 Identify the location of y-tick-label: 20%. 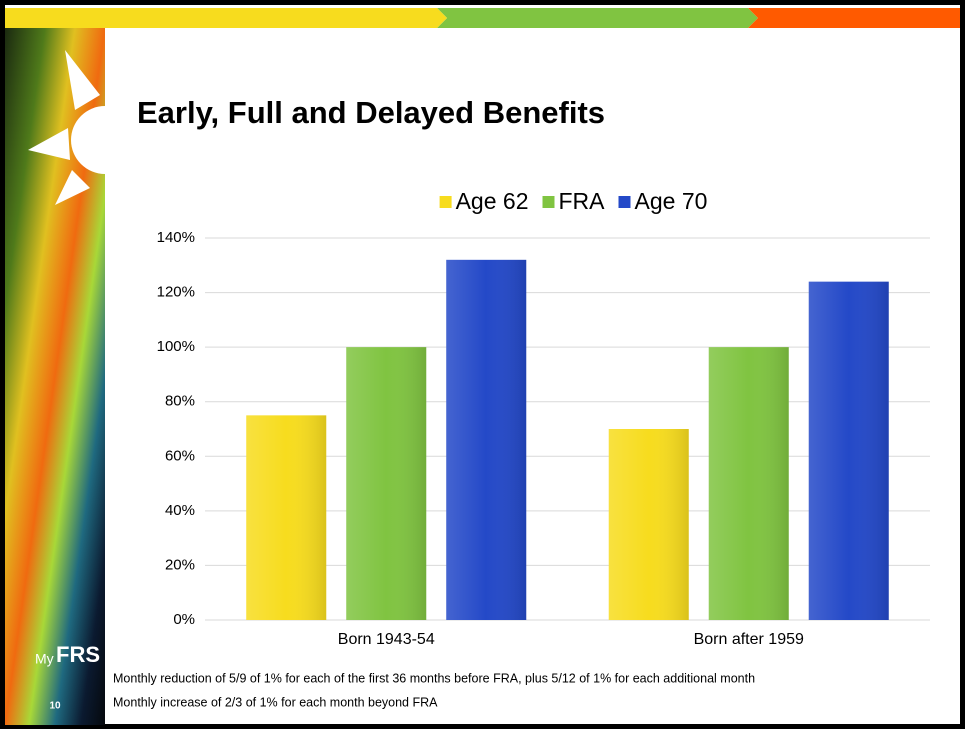
(180, 564).